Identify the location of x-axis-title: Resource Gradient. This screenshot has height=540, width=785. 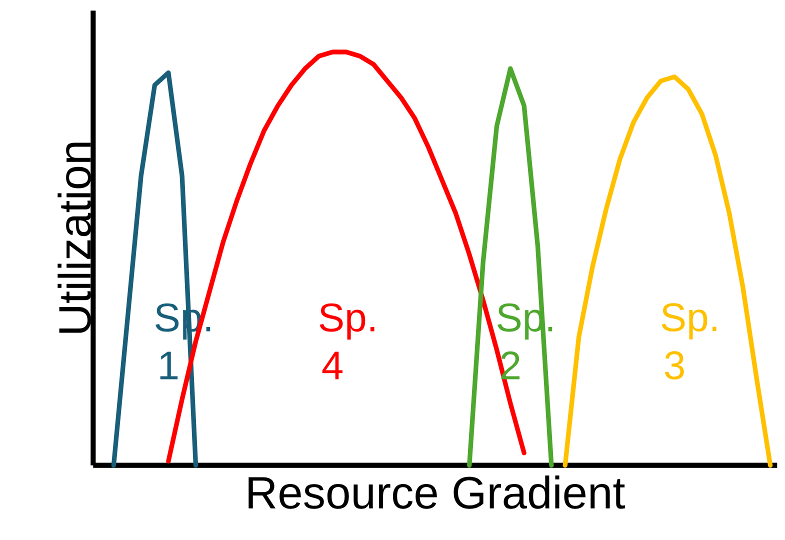
(436, 492).